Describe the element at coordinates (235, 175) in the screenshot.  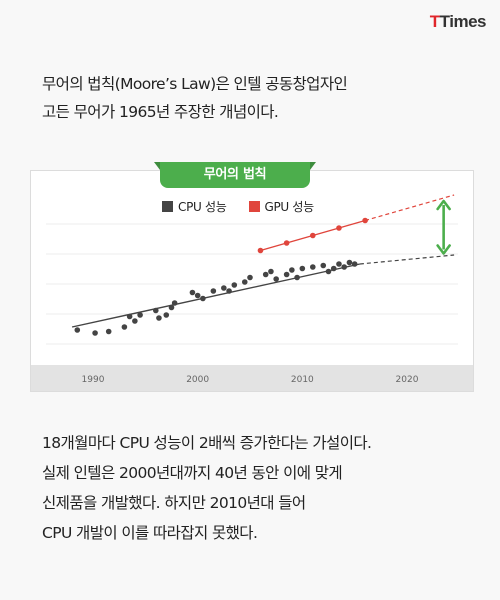
I see `chart-title: 무어의 법칙` at that location.